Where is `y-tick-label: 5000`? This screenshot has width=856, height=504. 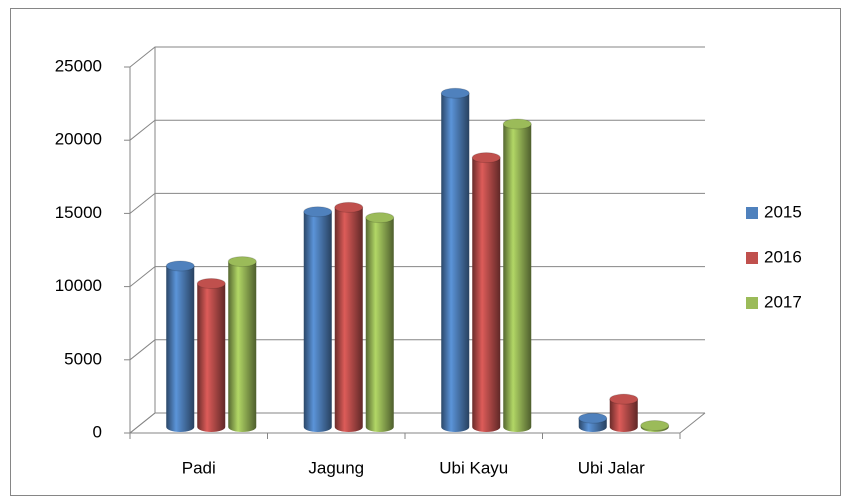 y-tick-label: 5000 is located at coordinates (83, 358).